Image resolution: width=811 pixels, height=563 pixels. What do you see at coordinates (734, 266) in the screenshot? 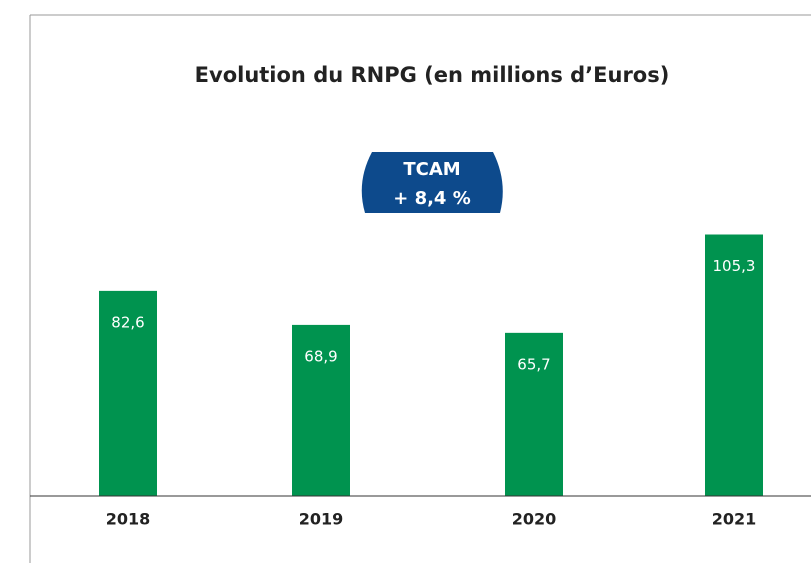
I see `data-label: 105,3` at bounding box center [734, 266].